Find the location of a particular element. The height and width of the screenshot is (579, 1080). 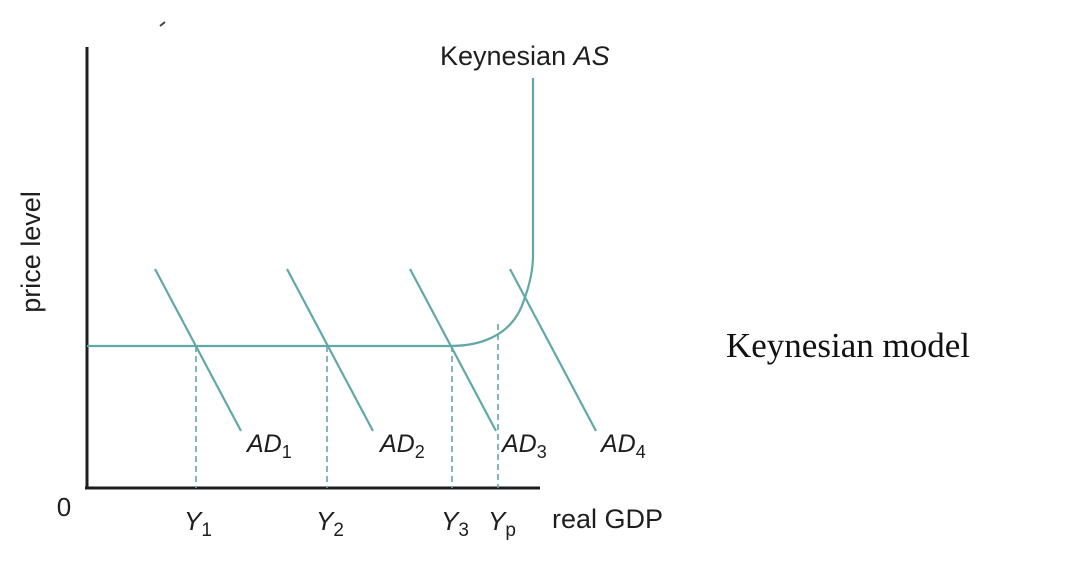

ad-label-2-base: AD is located at coordinates (396, 444).